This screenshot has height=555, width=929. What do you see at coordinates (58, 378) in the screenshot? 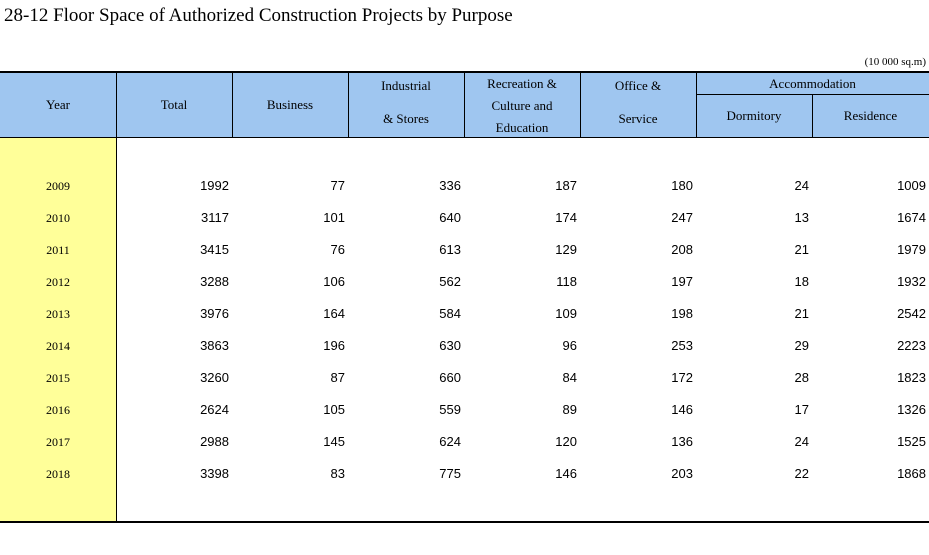
I see `year-cell: 2015` at bounding box center [58, 378].